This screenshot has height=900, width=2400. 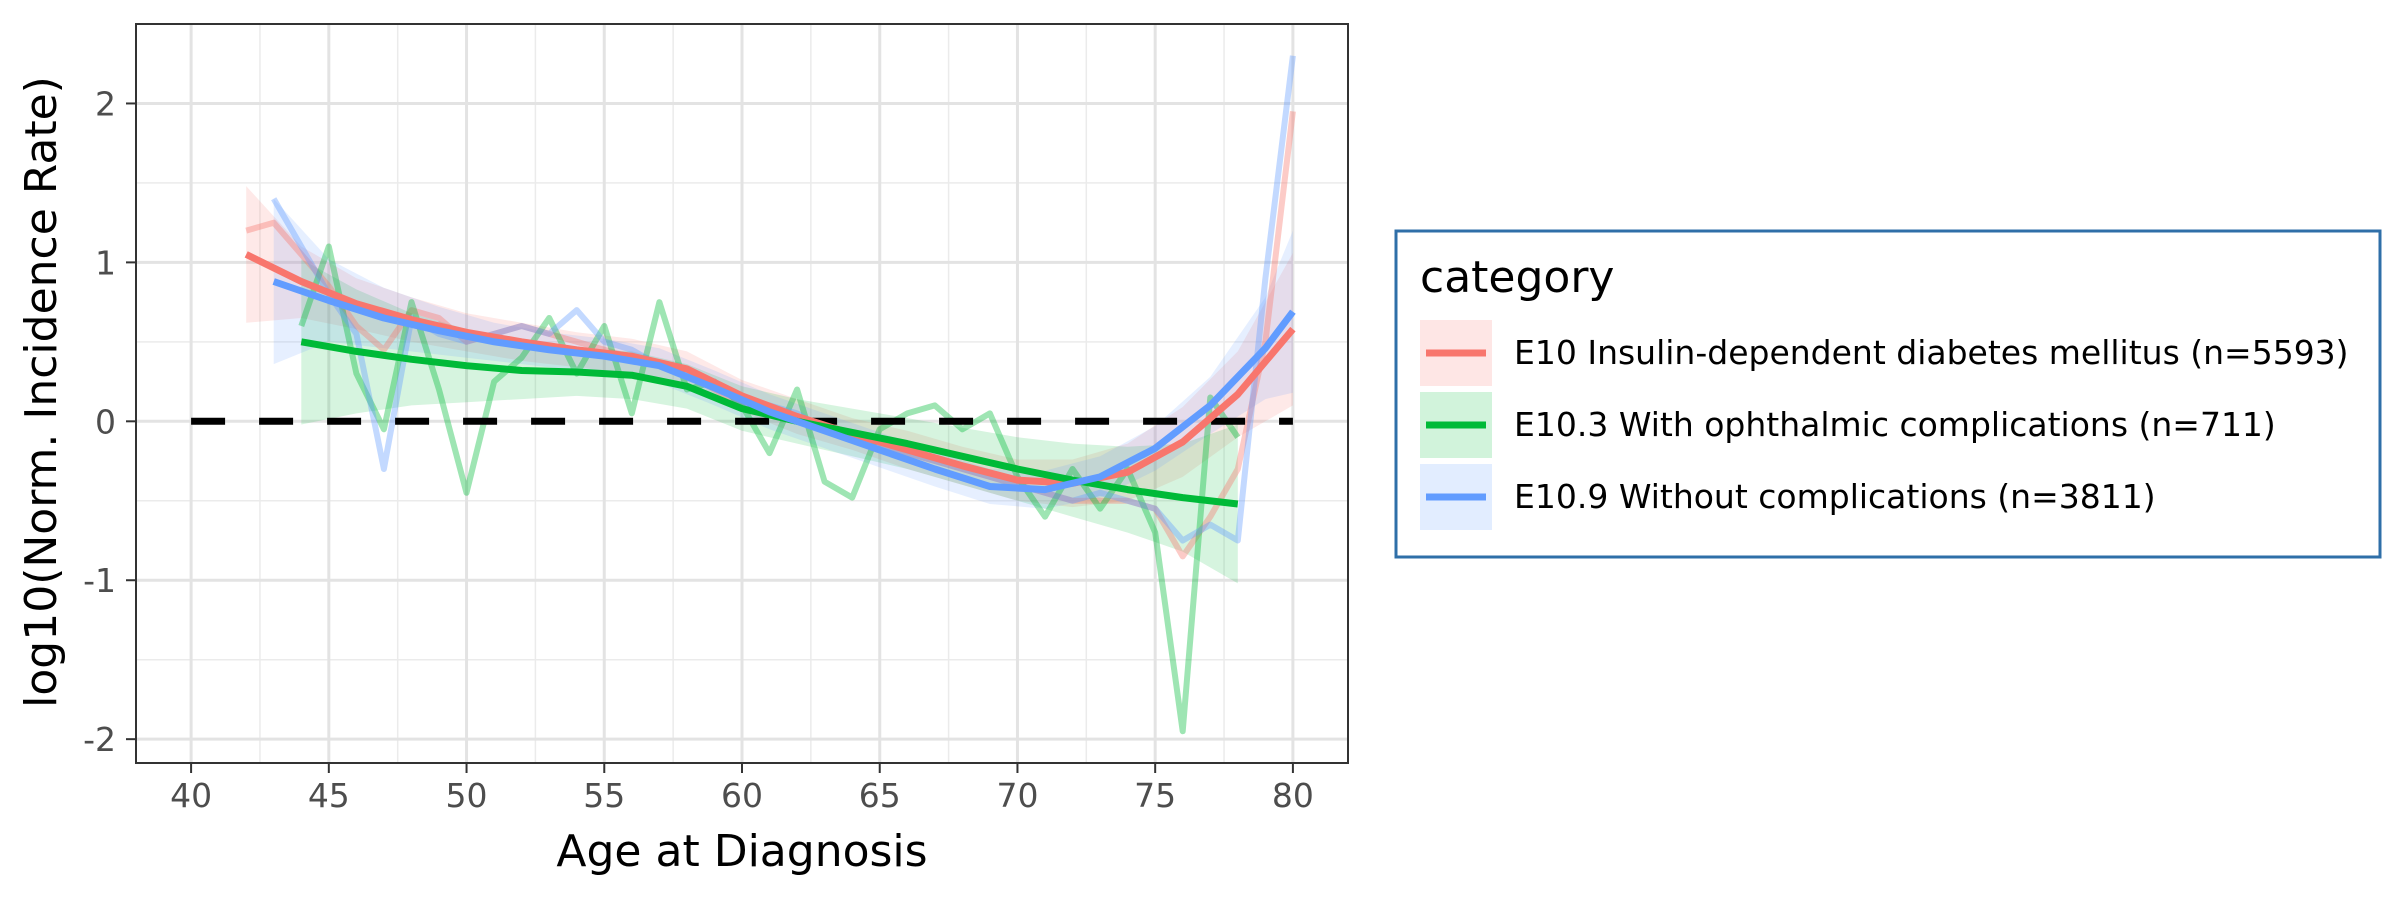 What do you see at coordinates (604, 795) in the screenshot?
I see `x-tick-label: 55` at bounding box center [604, 795].